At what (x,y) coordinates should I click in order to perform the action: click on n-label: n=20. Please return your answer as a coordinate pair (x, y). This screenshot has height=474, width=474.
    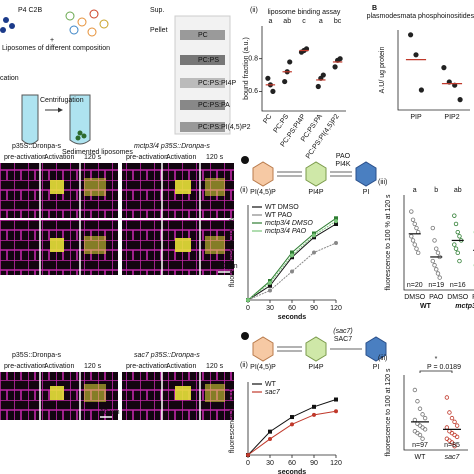
    Looking at the image, I should click on (415, 285).